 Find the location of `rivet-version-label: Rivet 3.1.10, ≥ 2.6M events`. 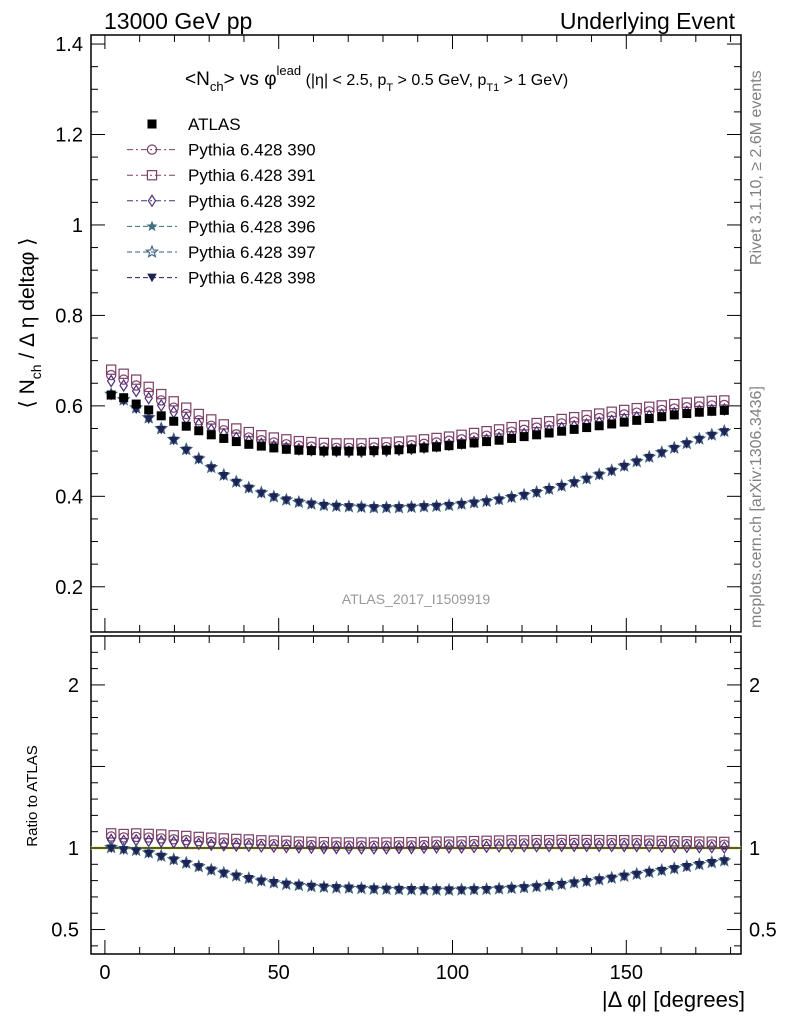

rivet-version-label: Rivet 3.1.10, ≥ 2.6M events is located at coordinates (756, 167).